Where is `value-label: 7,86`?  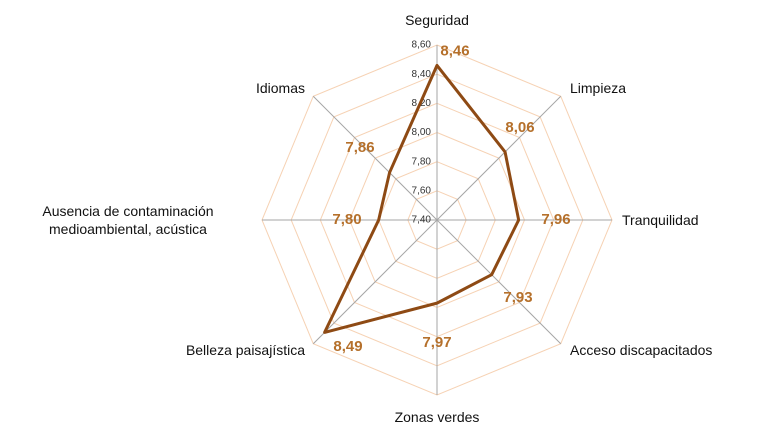 value-label: 7,86 is located at coordinates (359, 147).